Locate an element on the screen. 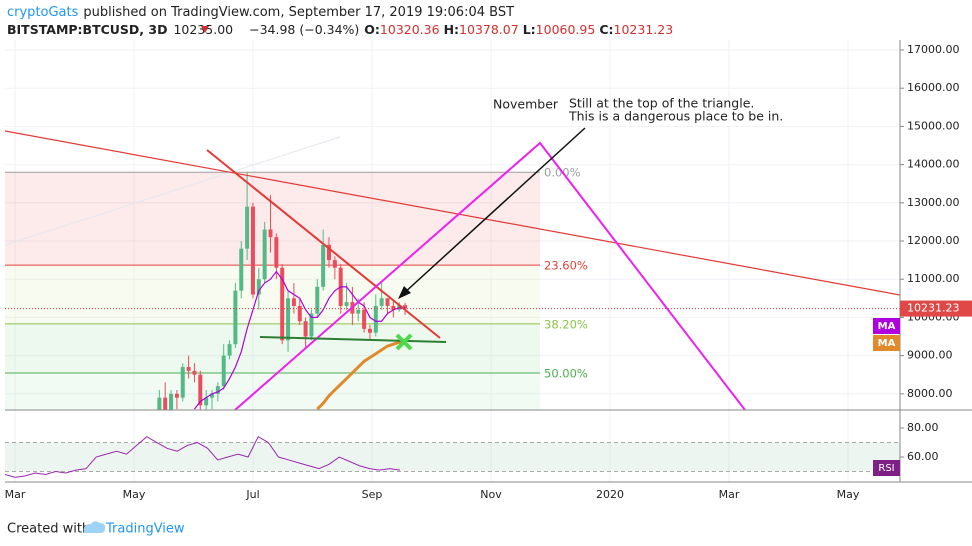 This screenshot has height=546, width=972. annotation: Still at the top of the triangle. is located at coordinates (661, 103).